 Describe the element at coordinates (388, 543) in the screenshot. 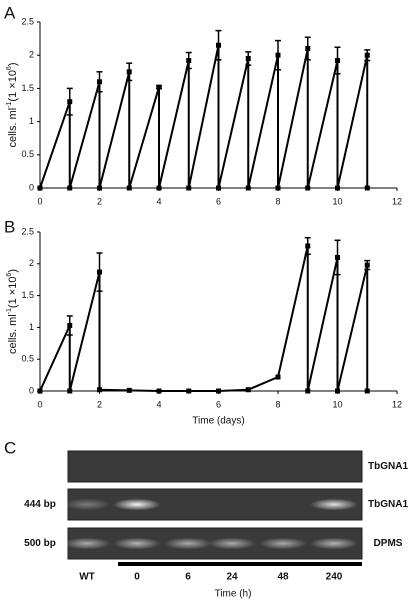

I see `gene-name: DPMS` at that location.